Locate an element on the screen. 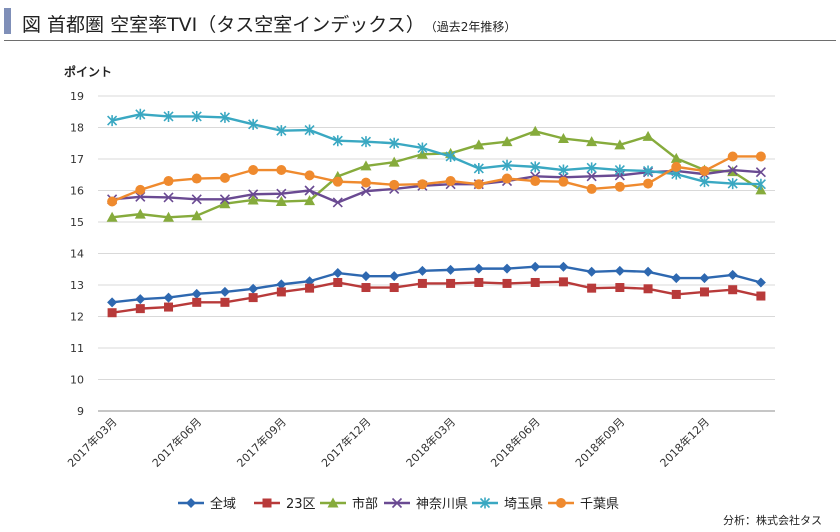 This screenshot has width=840, height=532. series-line-zeniki is located at coordinates (436, 284).